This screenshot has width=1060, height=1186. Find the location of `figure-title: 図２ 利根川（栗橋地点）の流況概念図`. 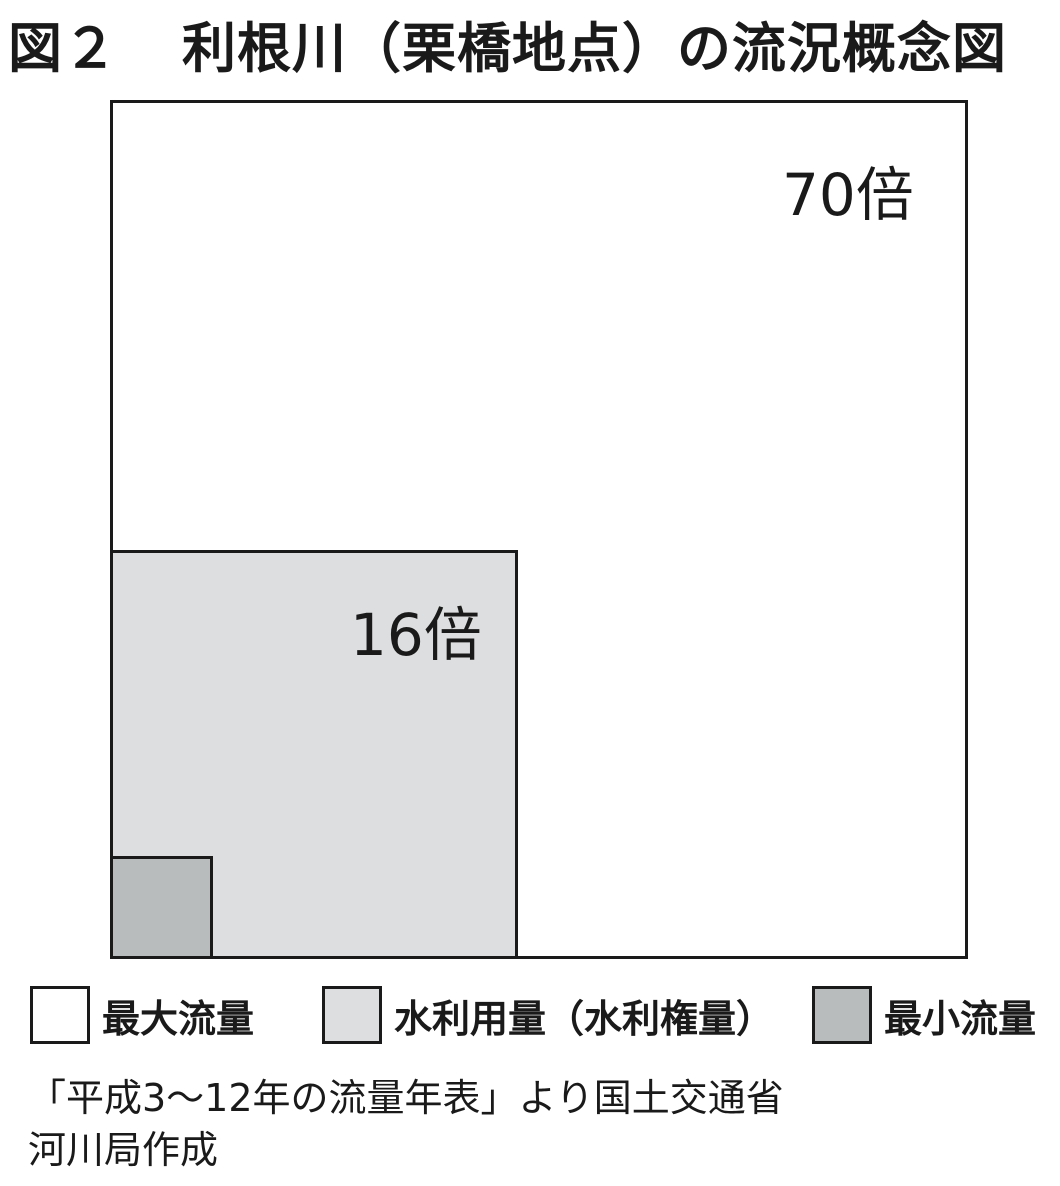

figure-title: 図２ 利根川（栗橋地点）の流況概念図 is located at coordinates (507, 43).